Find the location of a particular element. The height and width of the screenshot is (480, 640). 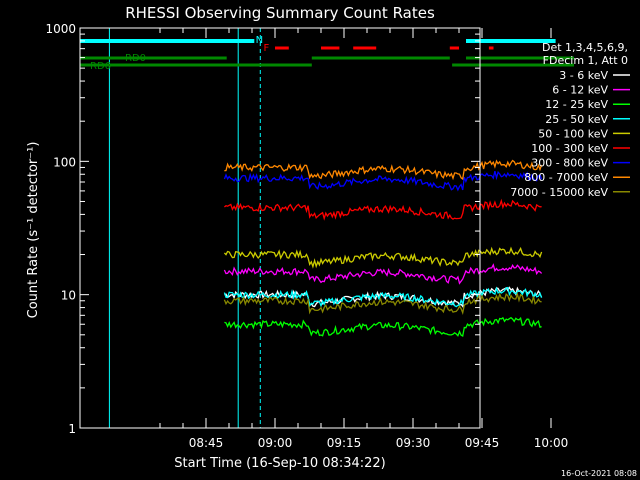

legend-entry-label: 3 - 6 keV is located at coordinates (583, 75).